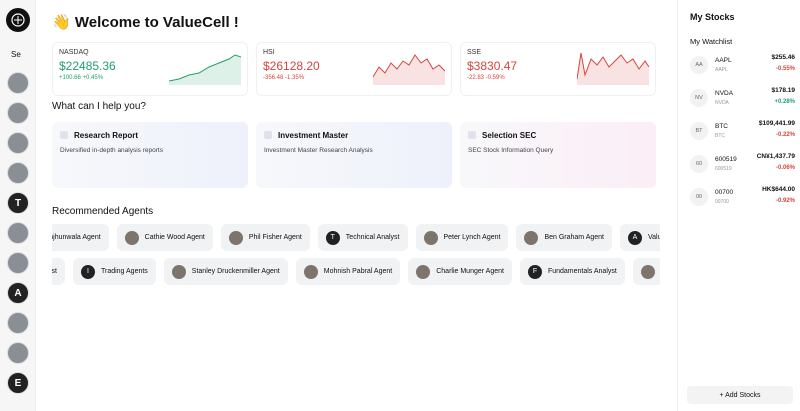  What do you see at coordinates (318, 150) in the screenshot?
I see `feature-desc: Investment Master Research Analysis` at bounding box center [318, 150].